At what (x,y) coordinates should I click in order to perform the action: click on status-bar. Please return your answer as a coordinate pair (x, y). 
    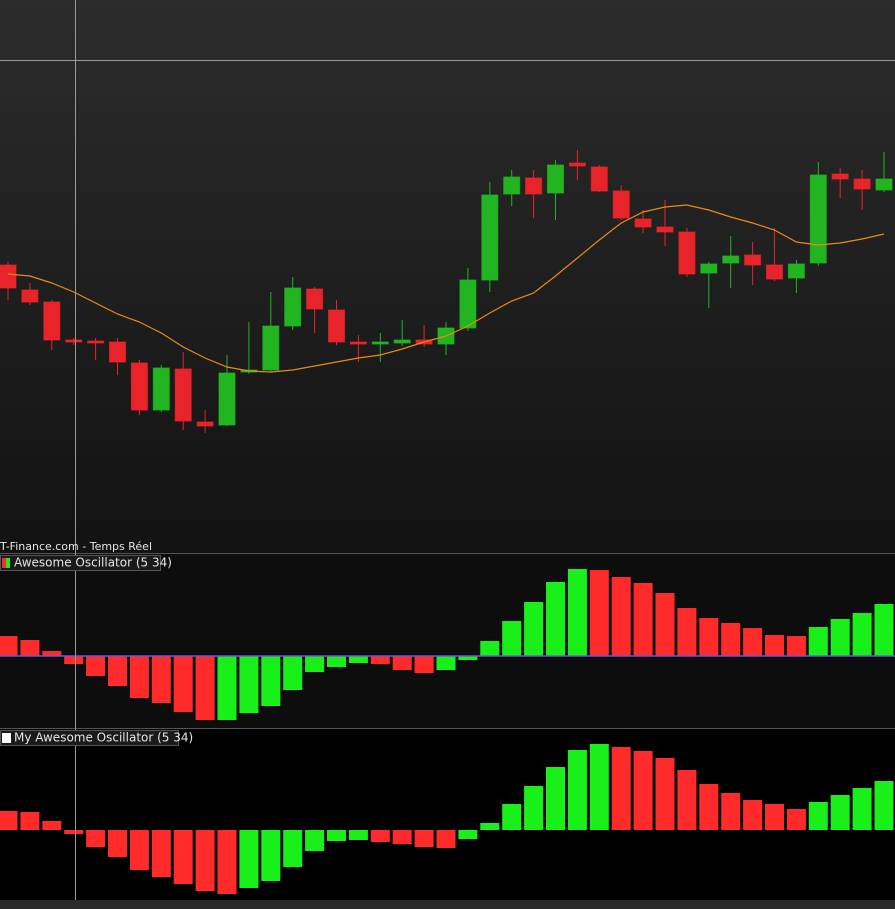
    Looking at the image, I should click on (447, 904).